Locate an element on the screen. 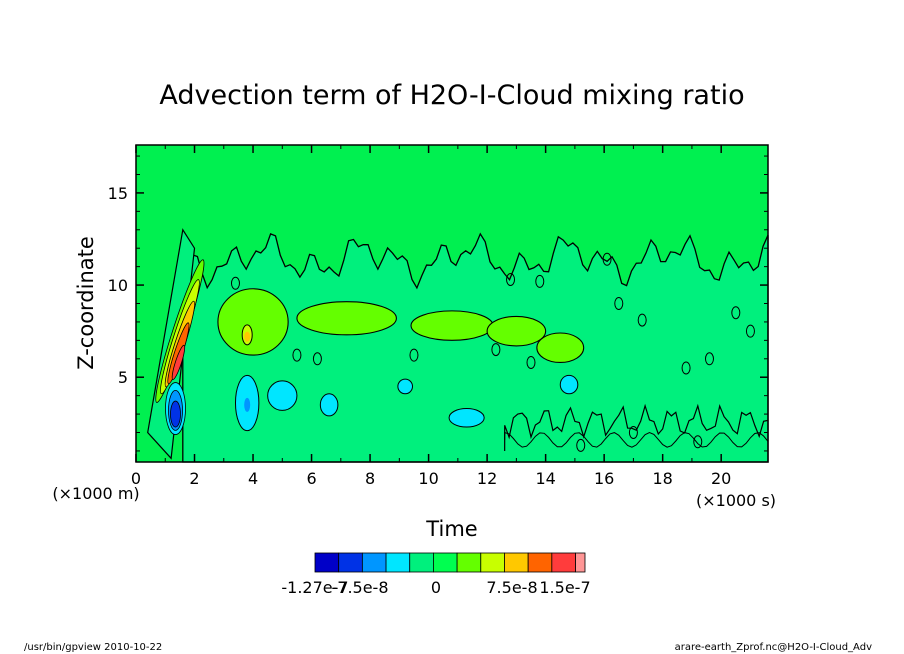 Image resolution: width=904 pixels, height=654 pixels. x-tick-label: 20 is located at coordinates (721, 478).